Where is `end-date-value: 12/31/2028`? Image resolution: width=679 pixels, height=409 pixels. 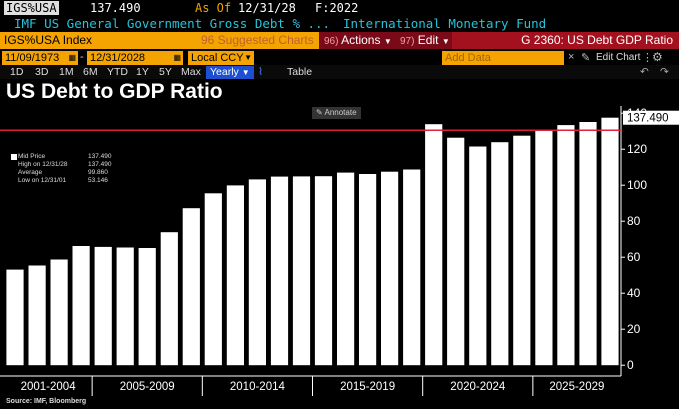
end-date-value: 12/31/2028 is located at coordinates (118, 58).